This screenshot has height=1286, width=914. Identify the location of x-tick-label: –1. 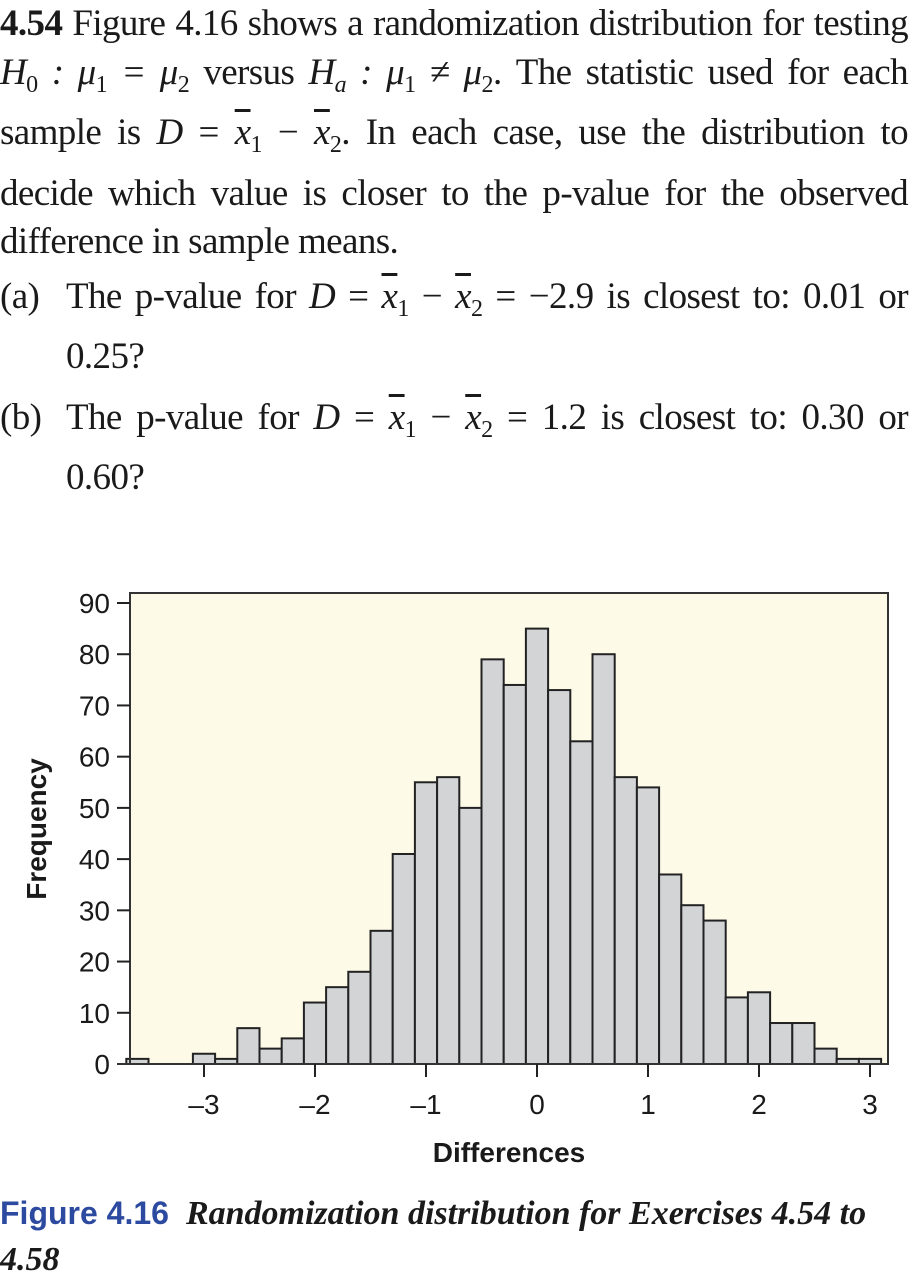
(425, 1104).